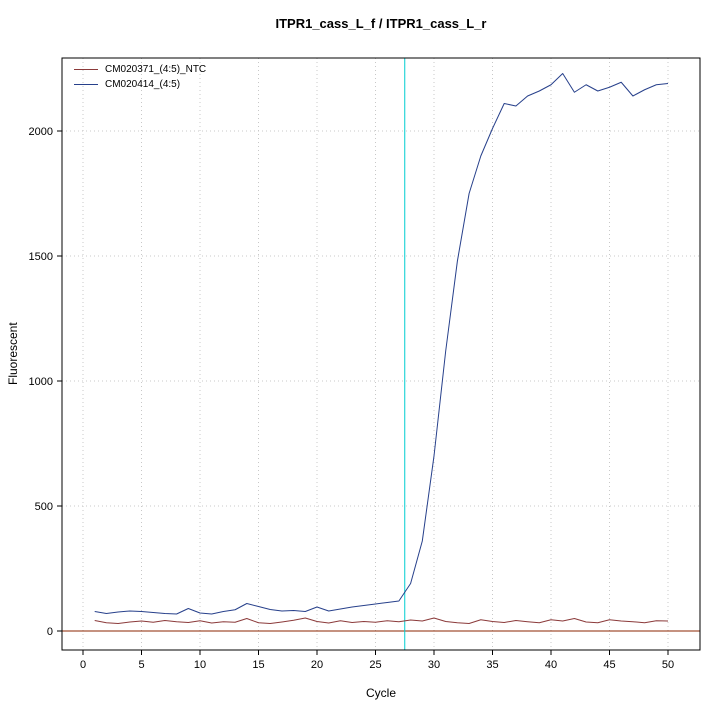 The image size is (720, 720). I want to click on x-tick-label: 5, so click(141, 665).